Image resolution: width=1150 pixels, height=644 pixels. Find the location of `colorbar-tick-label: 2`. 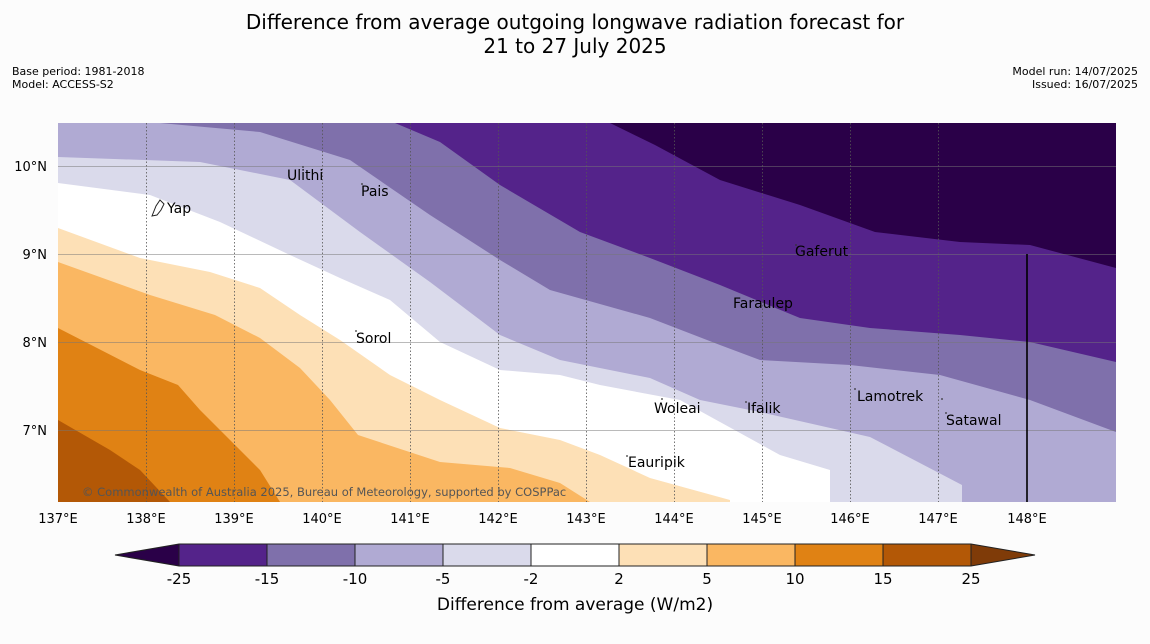

colorbar-tick-label: 2 is located at coordinates (619, 579).